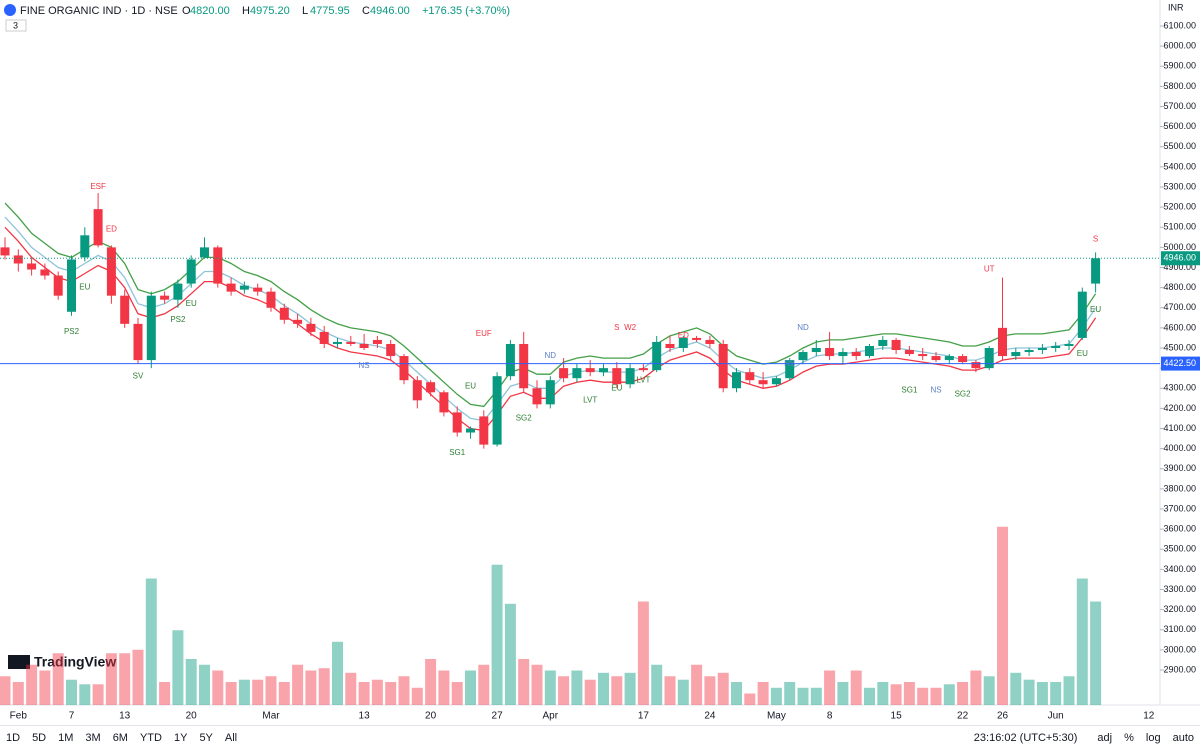 The image size is (1200, 750). Describe the element at coordinates (776, 716) in the screenshot. I see `x-tick-label: May` at that location.